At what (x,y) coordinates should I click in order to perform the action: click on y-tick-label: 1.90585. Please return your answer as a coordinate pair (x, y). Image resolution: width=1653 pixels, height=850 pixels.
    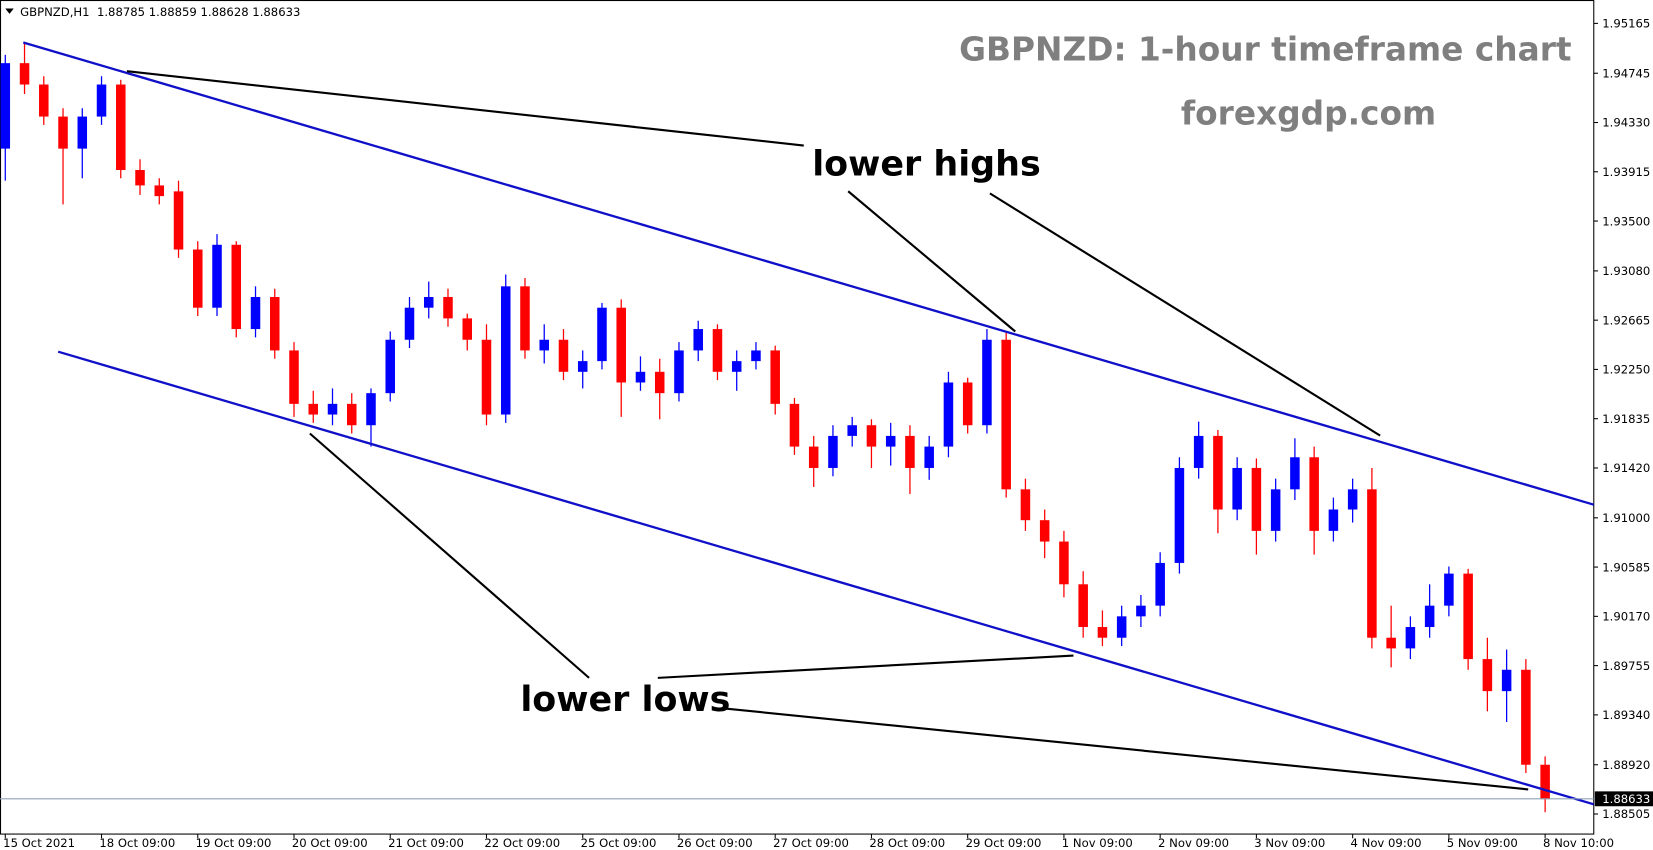
    Looking at the image, I should click on (1626, 567).